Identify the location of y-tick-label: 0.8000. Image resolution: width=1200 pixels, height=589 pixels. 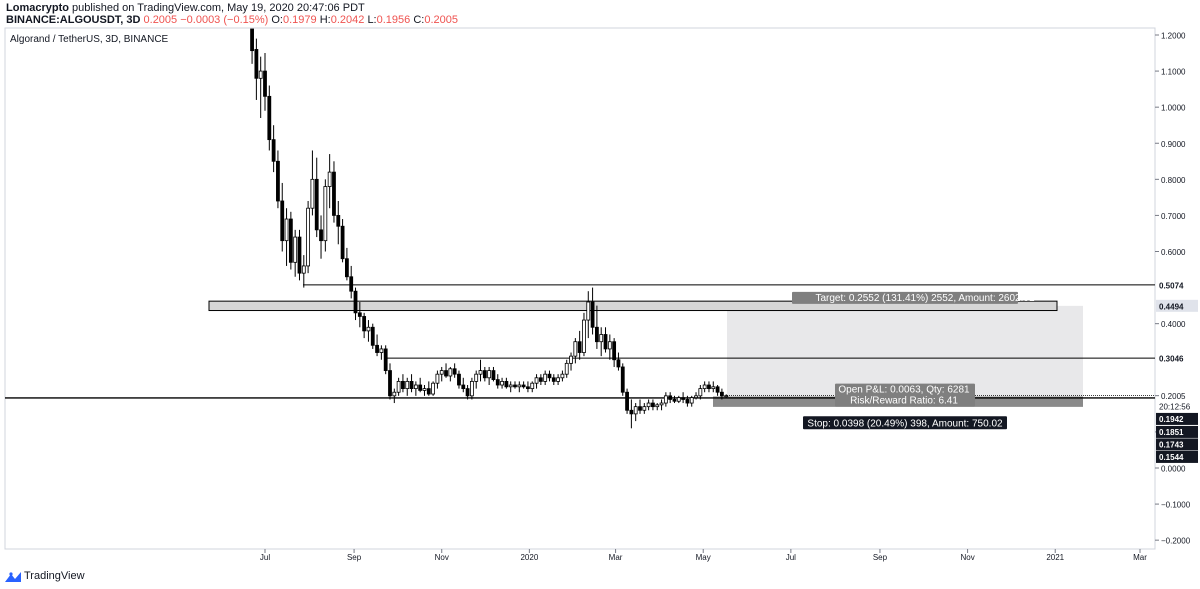
(1173, 180).